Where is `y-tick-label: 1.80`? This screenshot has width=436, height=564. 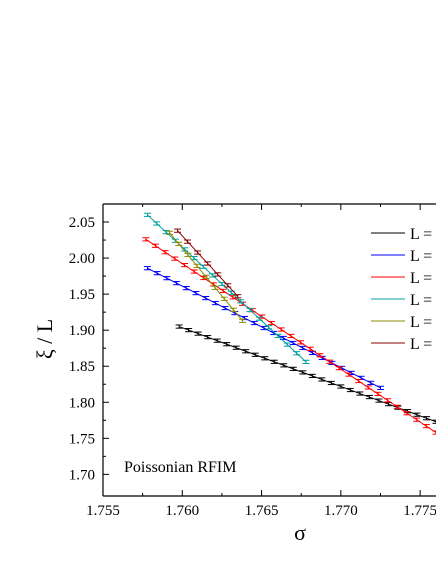 y-tick-label: 1.80 is located at coordinates (82, 403).